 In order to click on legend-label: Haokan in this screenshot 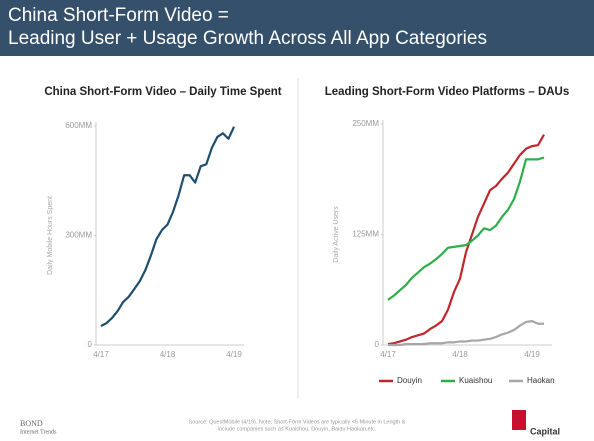, I will do `click(541, 380)`.